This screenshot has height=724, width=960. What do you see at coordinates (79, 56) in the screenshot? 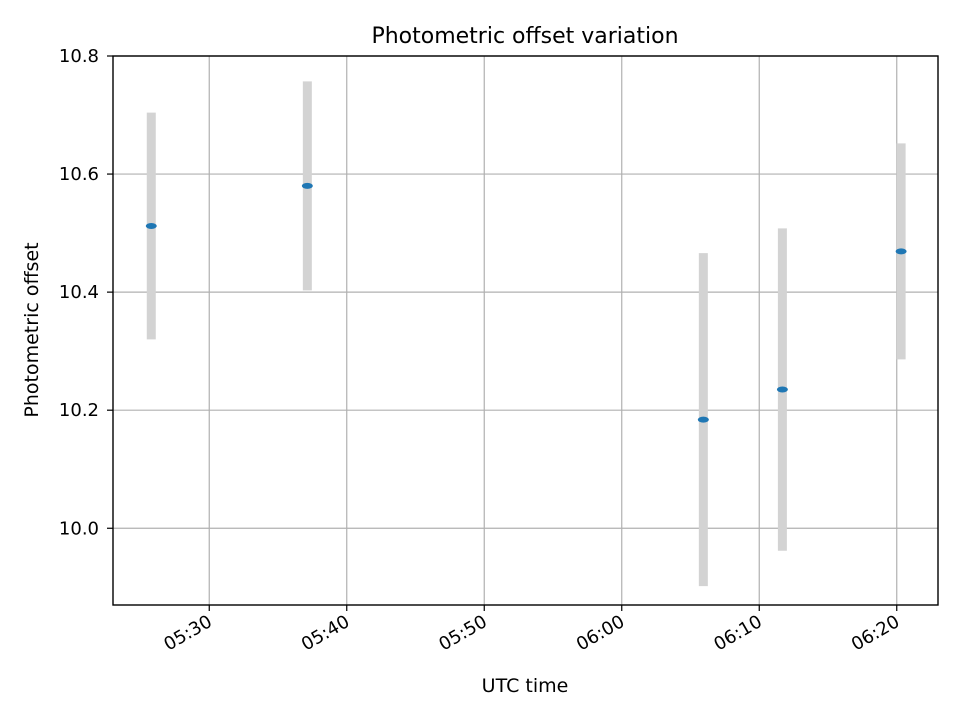
I see `y-tick-label: 10.8` at bounding box center [79, 56].